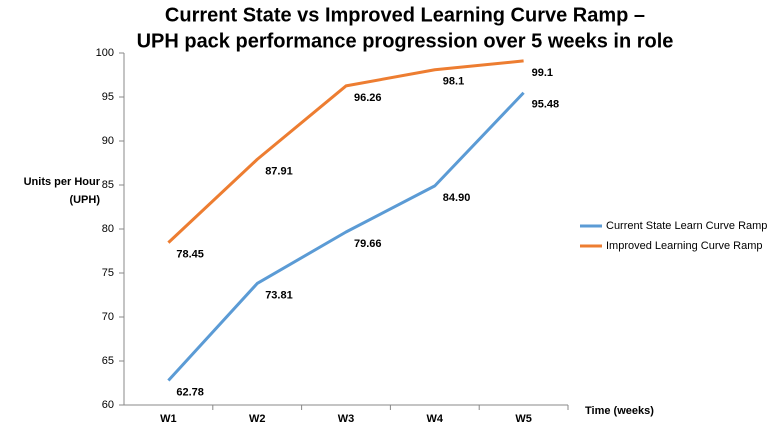 This screenshot has height=428, width=768. I want to click on data-label: 99.1, so click(542, 73).